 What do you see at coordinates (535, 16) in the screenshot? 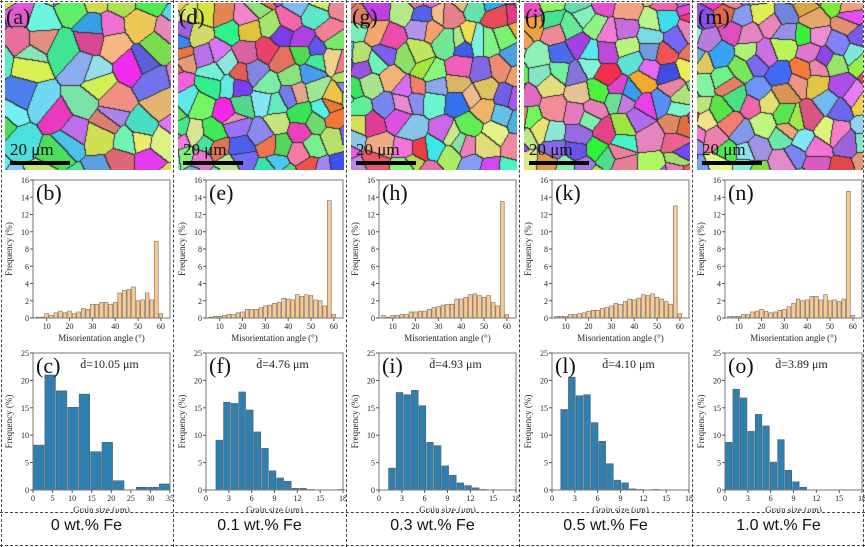
I see `panel-label-map: (j)` at bounding box center [535, 16].